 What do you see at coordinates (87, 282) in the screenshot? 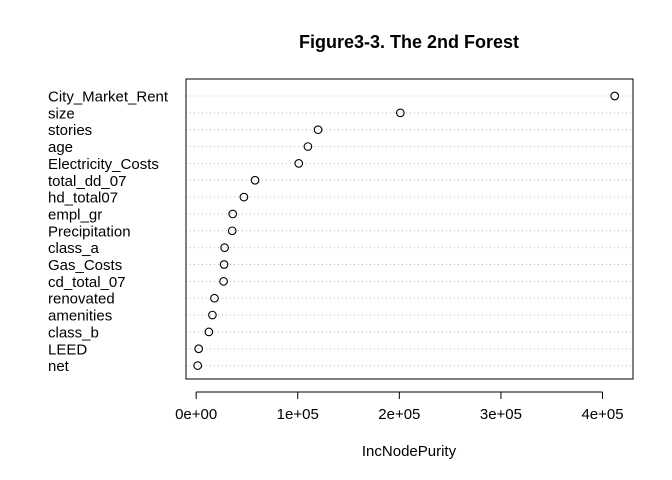
I see `category-label: cd_total_07` at bounding box center [87, 282].